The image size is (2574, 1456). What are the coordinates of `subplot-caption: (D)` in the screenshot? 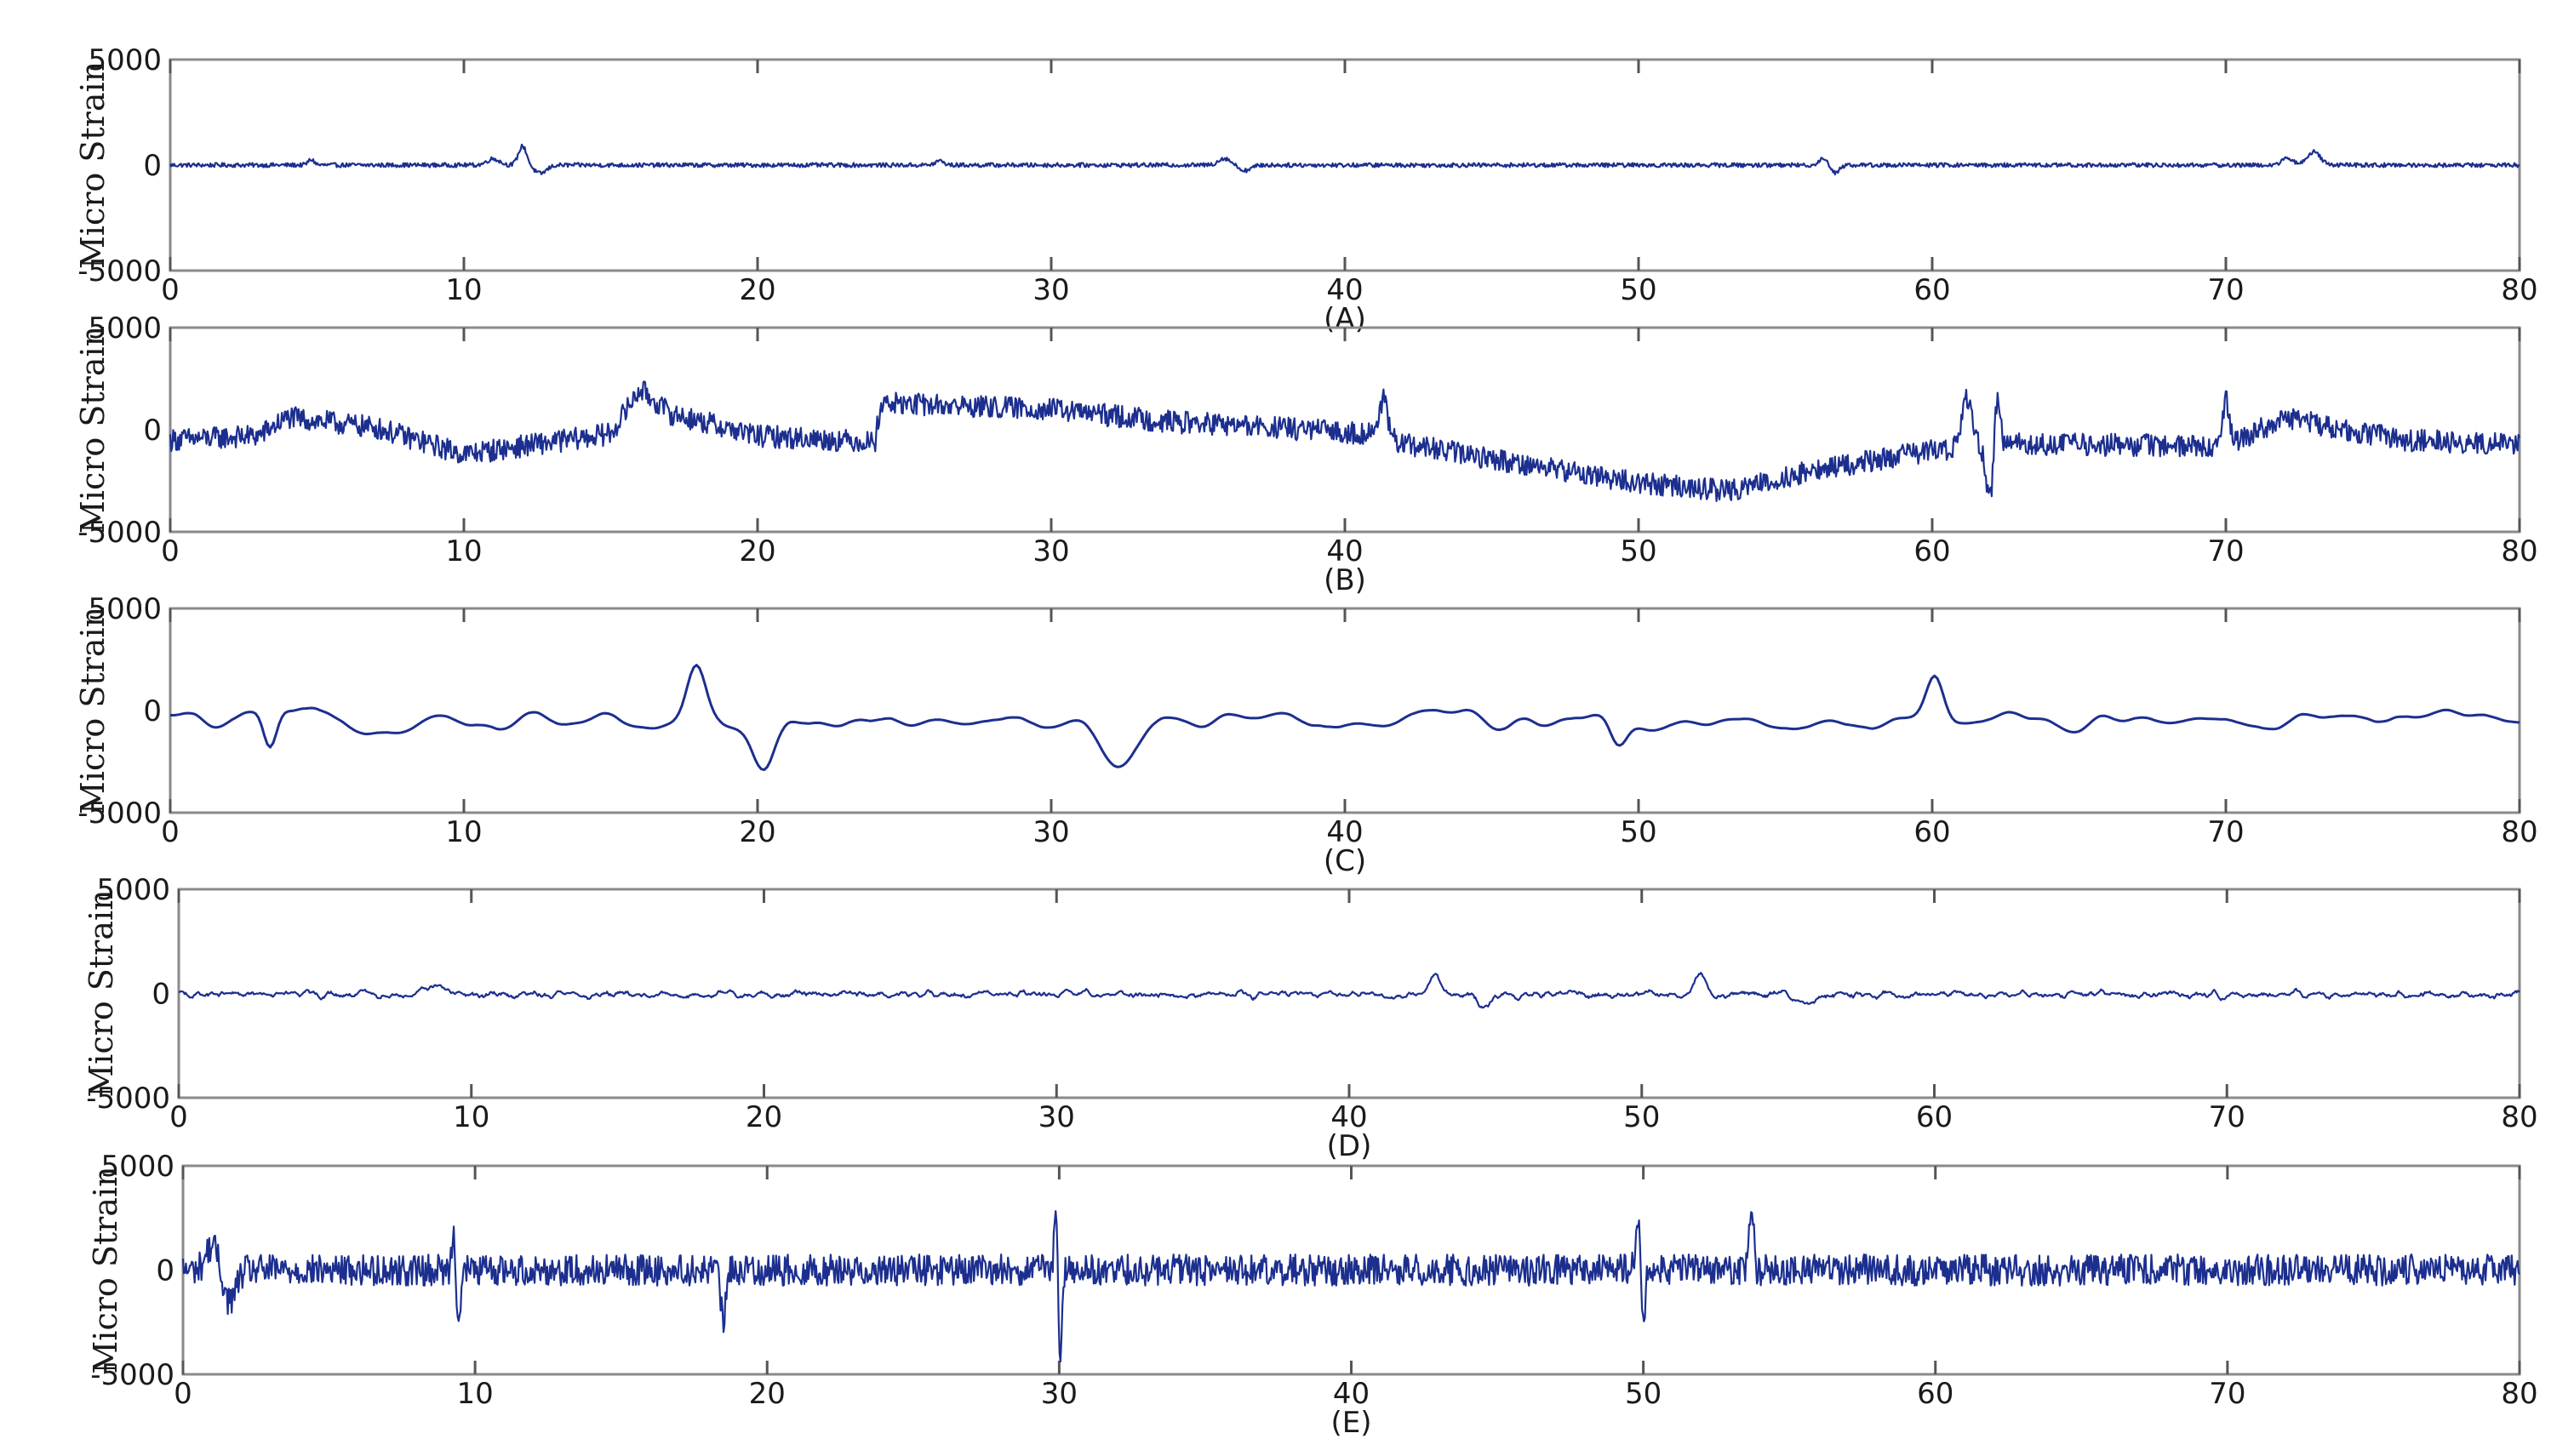 It's located at (1349, 1146).